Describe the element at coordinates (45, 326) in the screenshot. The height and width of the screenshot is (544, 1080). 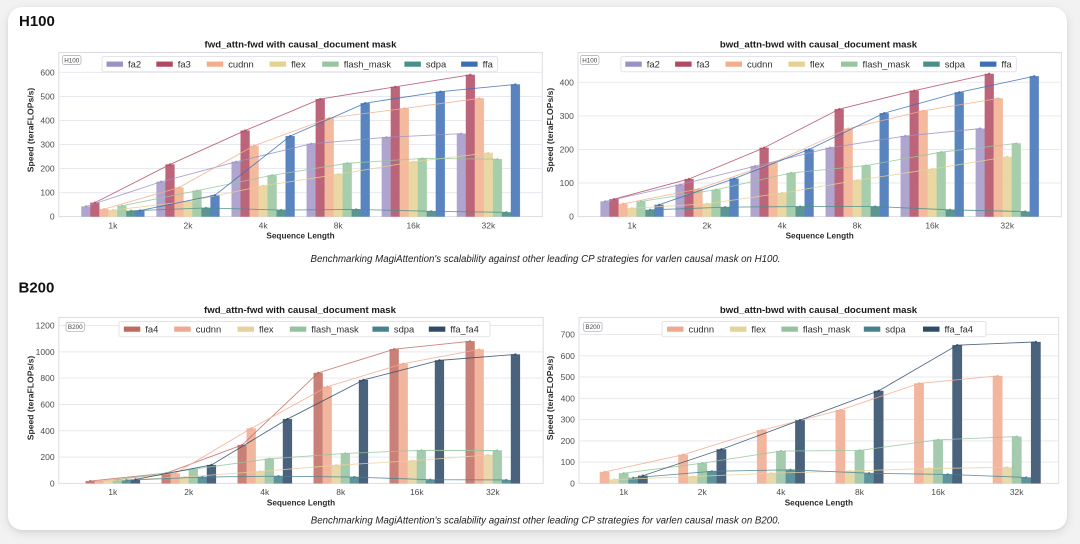
I see `svg-text: 1200` at that location.